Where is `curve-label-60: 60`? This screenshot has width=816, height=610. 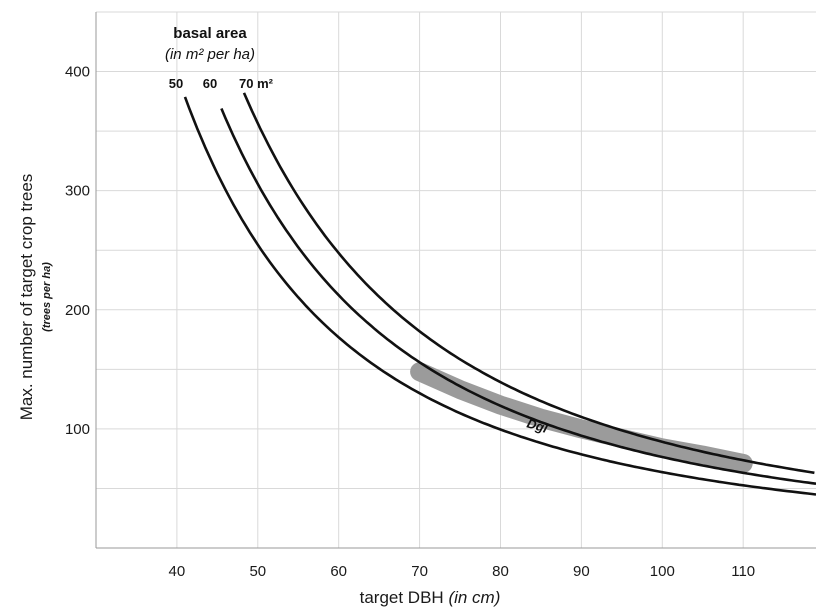
curve-label-60: 60 is located at coordinates (210, 83).